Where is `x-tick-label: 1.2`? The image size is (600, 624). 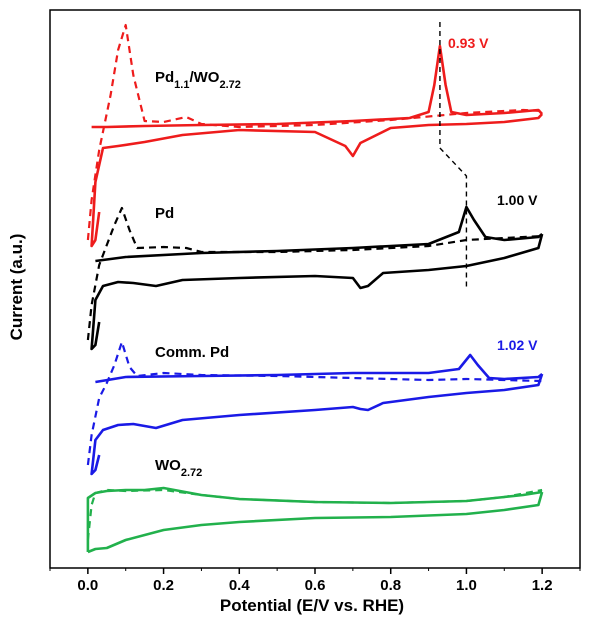 x-tick-label: 1.2 is located at coordinates (542, 585).